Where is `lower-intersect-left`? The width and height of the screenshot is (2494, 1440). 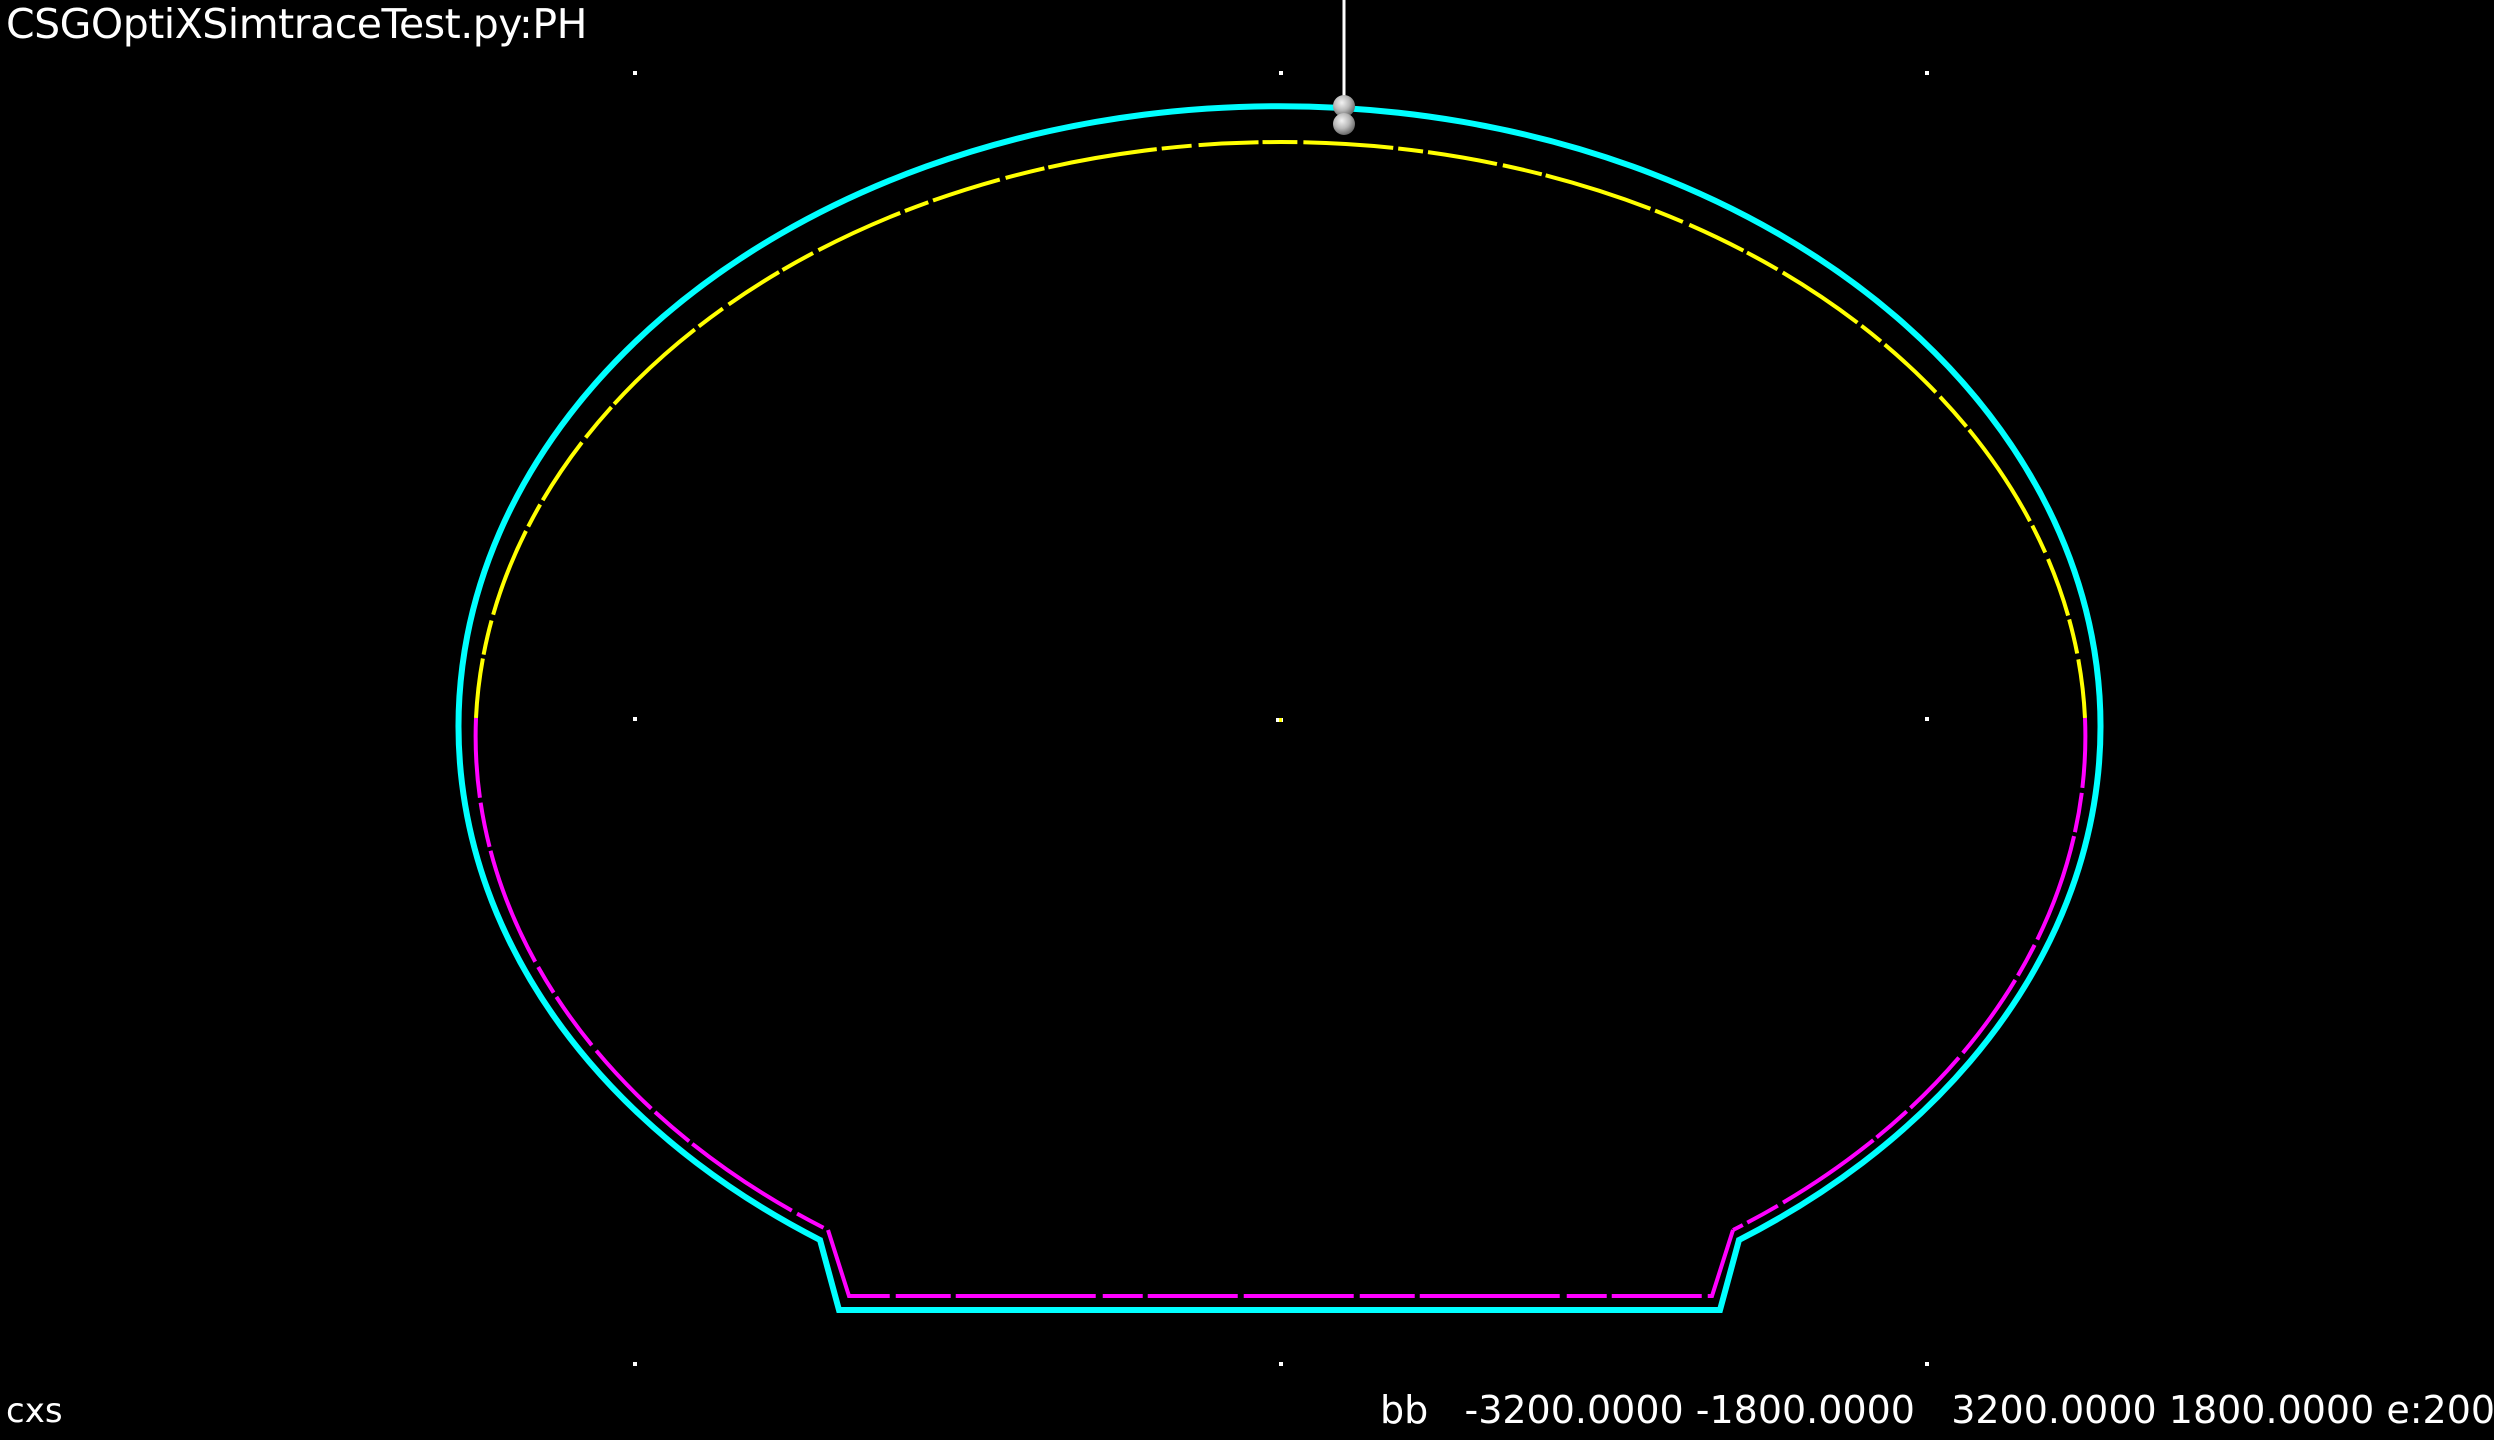 lower-intersect-left is located at coordinates (651, 974).